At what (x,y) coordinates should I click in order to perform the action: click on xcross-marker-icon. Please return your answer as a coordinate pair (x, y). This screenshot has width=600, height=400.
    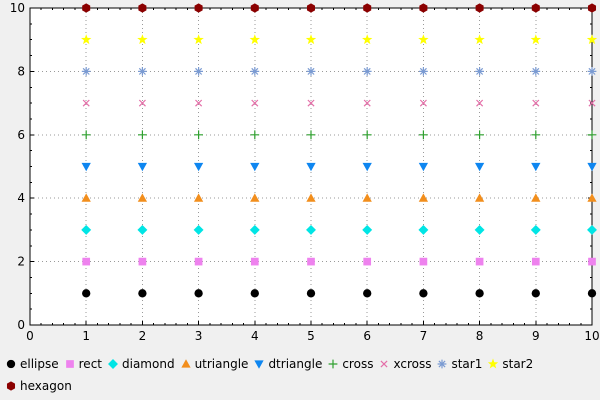
    Looking at the image, I should click on (384, 364).